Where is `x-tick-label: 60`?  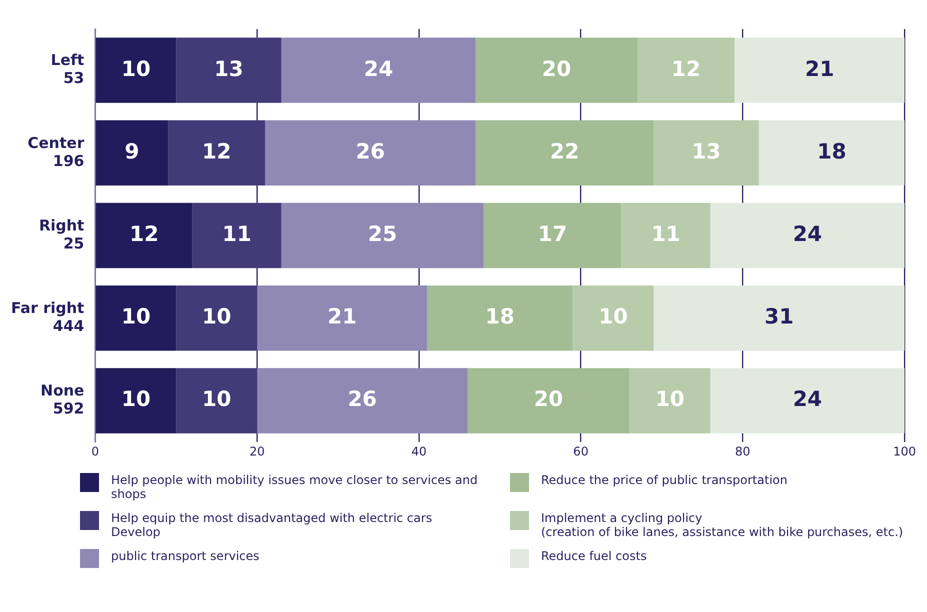
x-tick-label: 60 is located at coordinates (580, 451).